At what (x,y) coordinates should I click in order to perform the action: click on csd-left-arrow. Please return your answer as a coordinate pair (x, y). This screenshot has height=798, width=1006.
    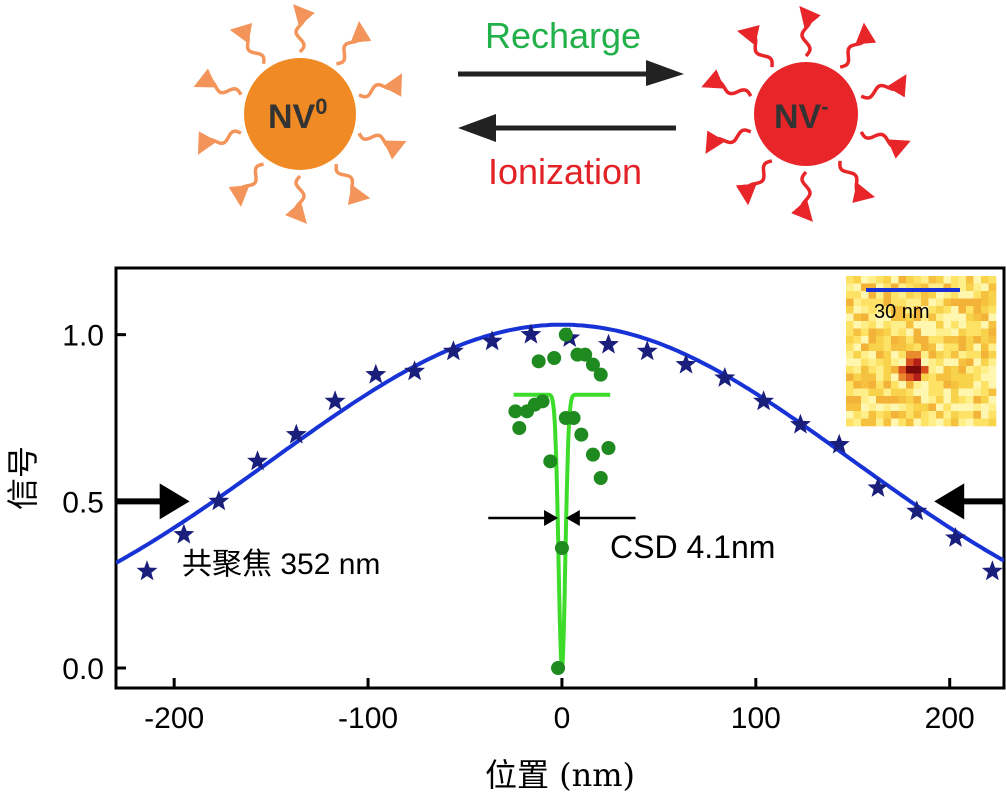
    Looking at the image, I should click on (523, 518).